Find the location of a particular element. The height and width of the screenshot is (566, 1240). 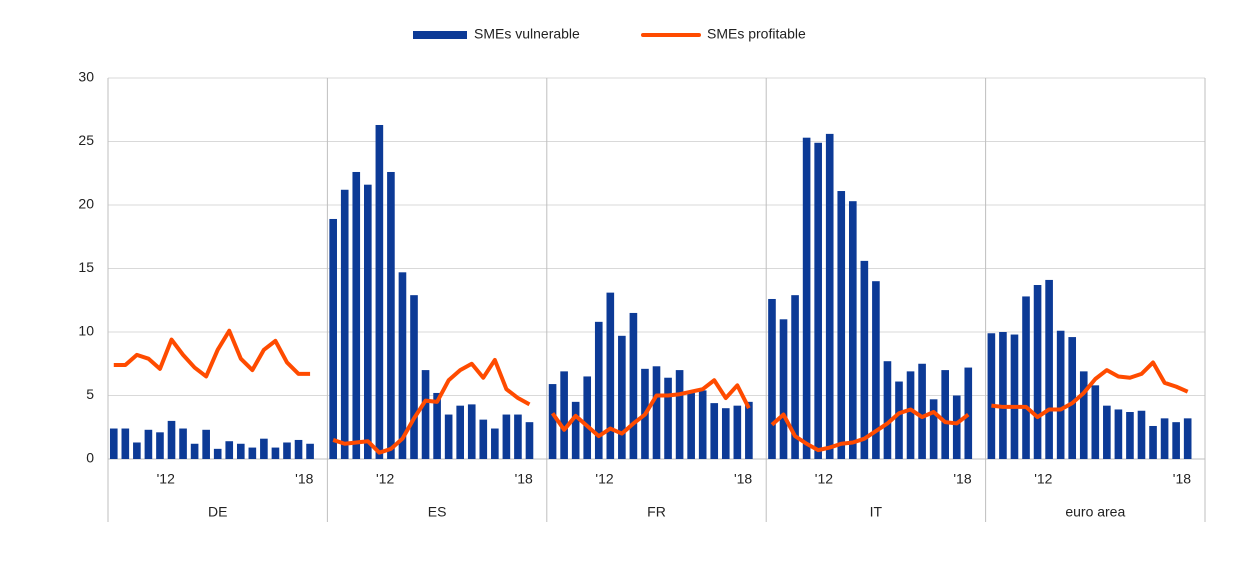

y-tick-label: 15 is located at coordinates (86, 267).